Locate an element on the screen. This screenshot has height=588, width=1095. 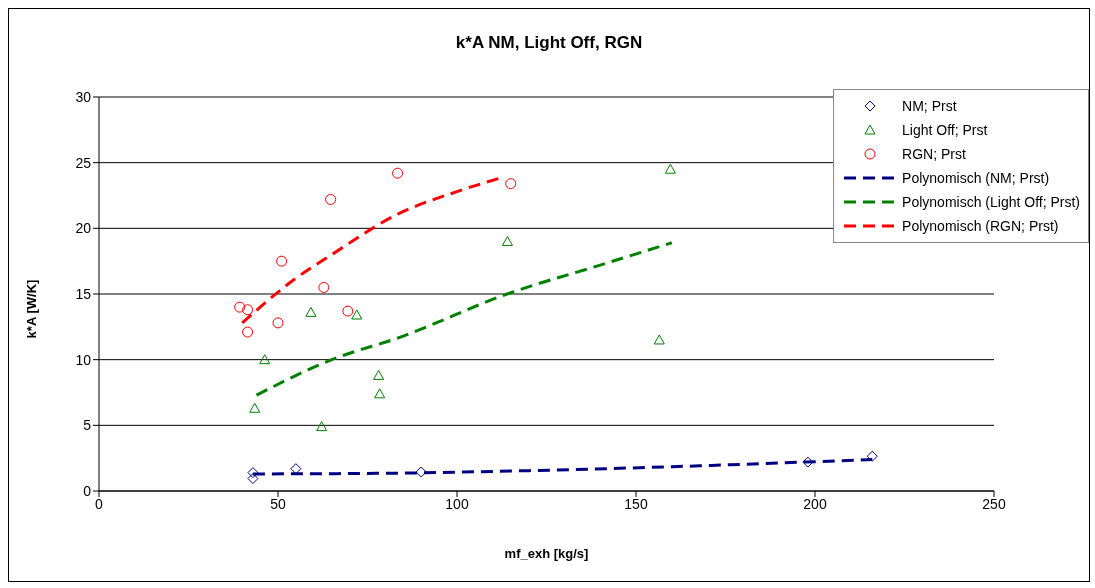
legend-label: Polynomisch (NM; Prst) is located at coordinates (976, 178).